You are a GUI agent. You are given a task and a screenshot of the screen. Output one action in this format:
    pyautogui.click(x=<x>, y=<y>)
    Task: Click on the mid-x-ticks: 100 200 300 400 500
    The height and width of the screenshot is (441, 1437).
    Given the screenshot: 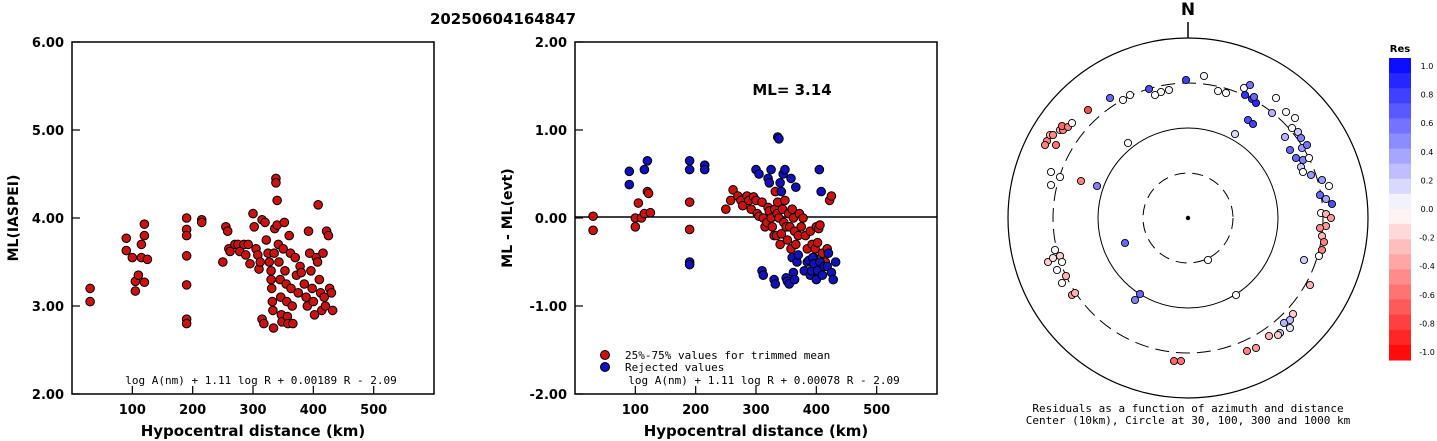 What is the action you would take?
    pyautogui.click(x=756, y=402)
    